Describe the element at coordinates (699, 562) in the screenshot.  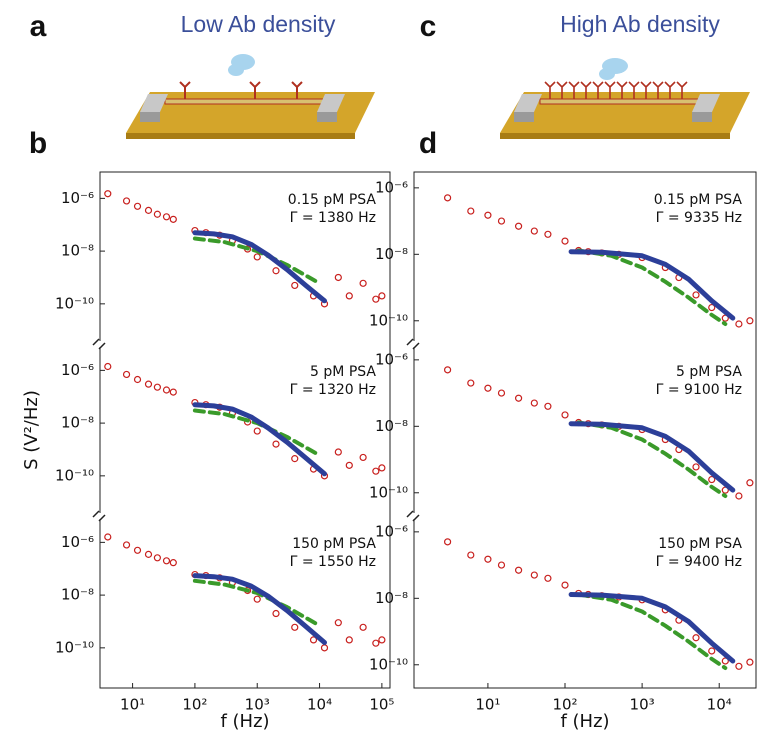
I see `annotation: Γ = 9400 Hz` at that location.